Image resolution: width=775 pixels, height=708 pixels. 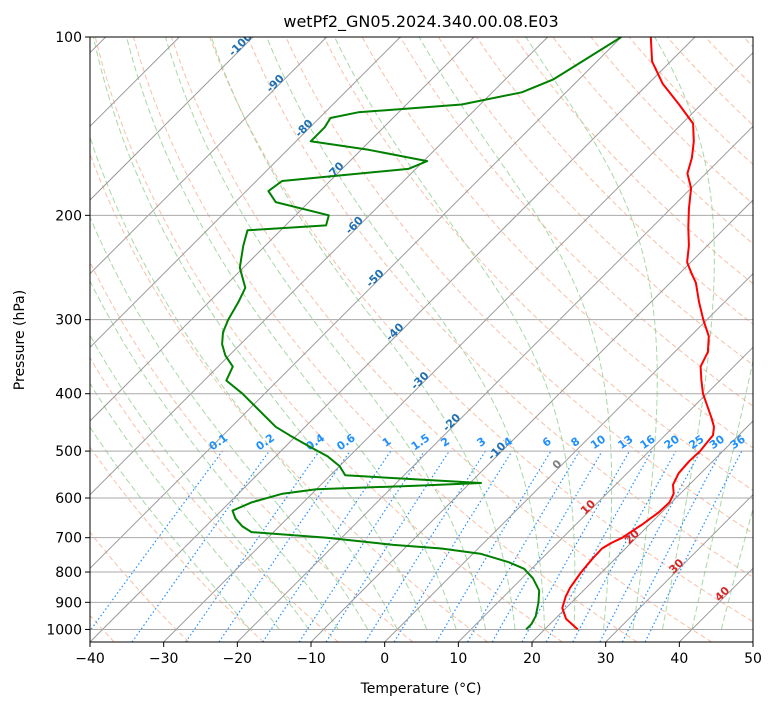 What do you see at coordinates (421, 689) in the screenshot?
I see `x-axis-title: Temperature (°C)` at bounding box center [421, 689].